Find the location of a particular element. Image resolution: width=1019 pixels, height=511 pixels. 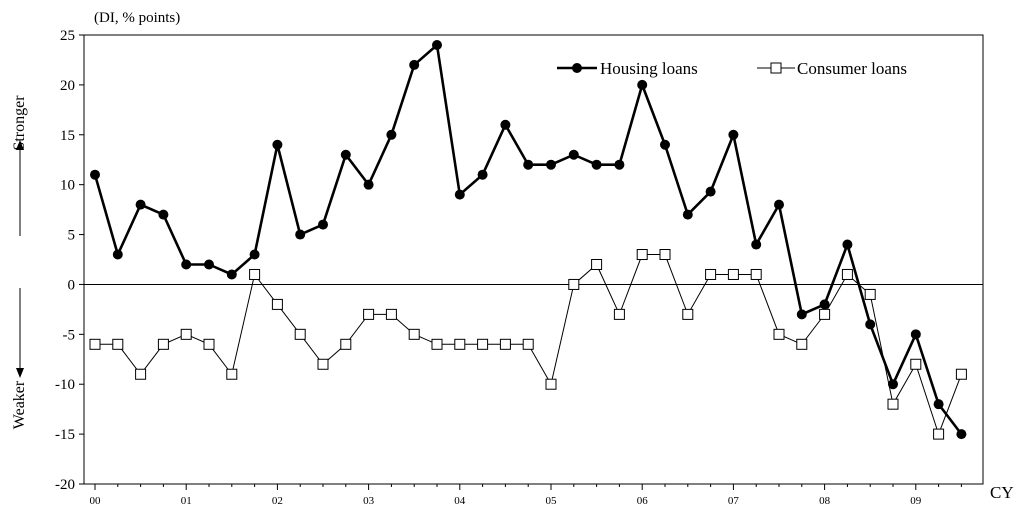

stronger-label: Stronger is located at coordinates (19, 123).